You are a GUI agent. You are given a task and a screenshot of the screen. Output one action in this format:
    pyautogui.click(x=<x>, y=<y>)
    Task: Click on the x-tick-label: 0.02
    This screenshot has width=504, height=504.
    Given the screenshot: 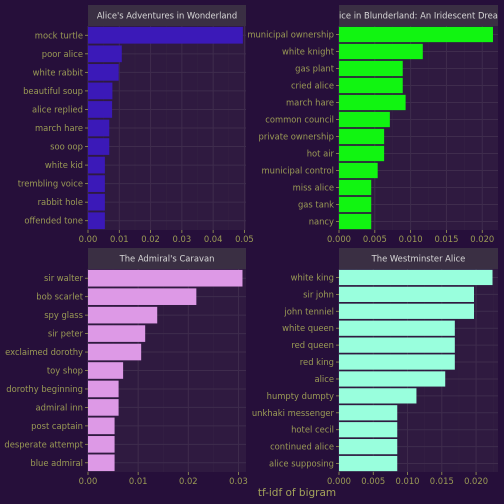 What is the action you would take?
    pyautogui.click(x=188, y=481)
    